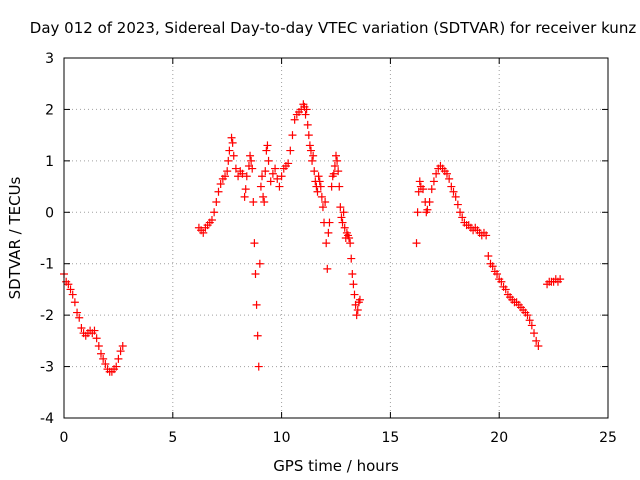 The height and width of the screenshot is (480, 640). What do you see at coordinates (172, 438) in the screenshot?
I see `x-tick-label: 5` at bounding box center [172, 438].